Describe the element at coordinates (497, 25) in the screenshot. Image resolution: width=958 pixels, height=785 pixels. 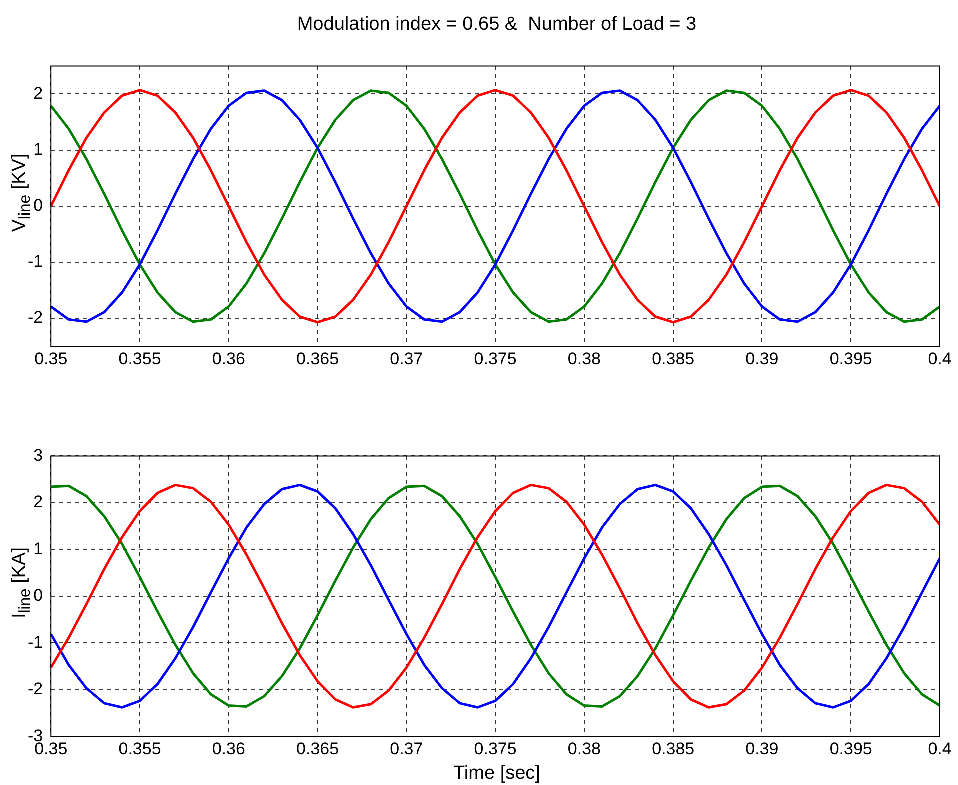
I see `chart-title: Modulation index = 0.65 & Number of Load = 3` at that location.